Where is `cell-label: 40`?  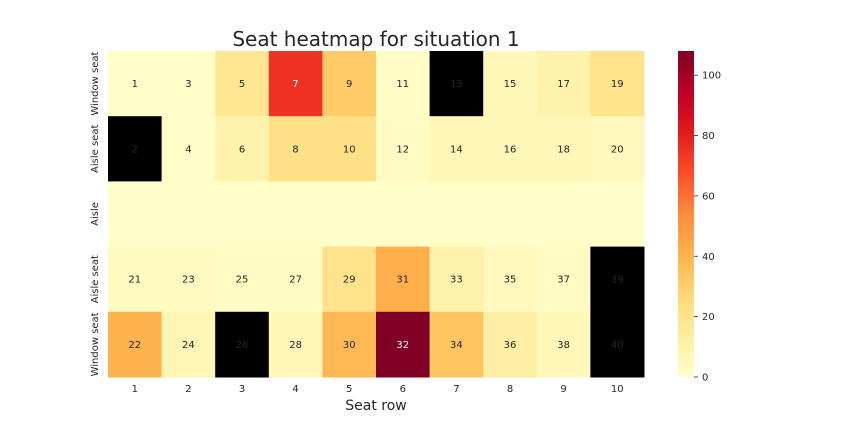
cell-label: 40 is located at coordinates (617, 345).